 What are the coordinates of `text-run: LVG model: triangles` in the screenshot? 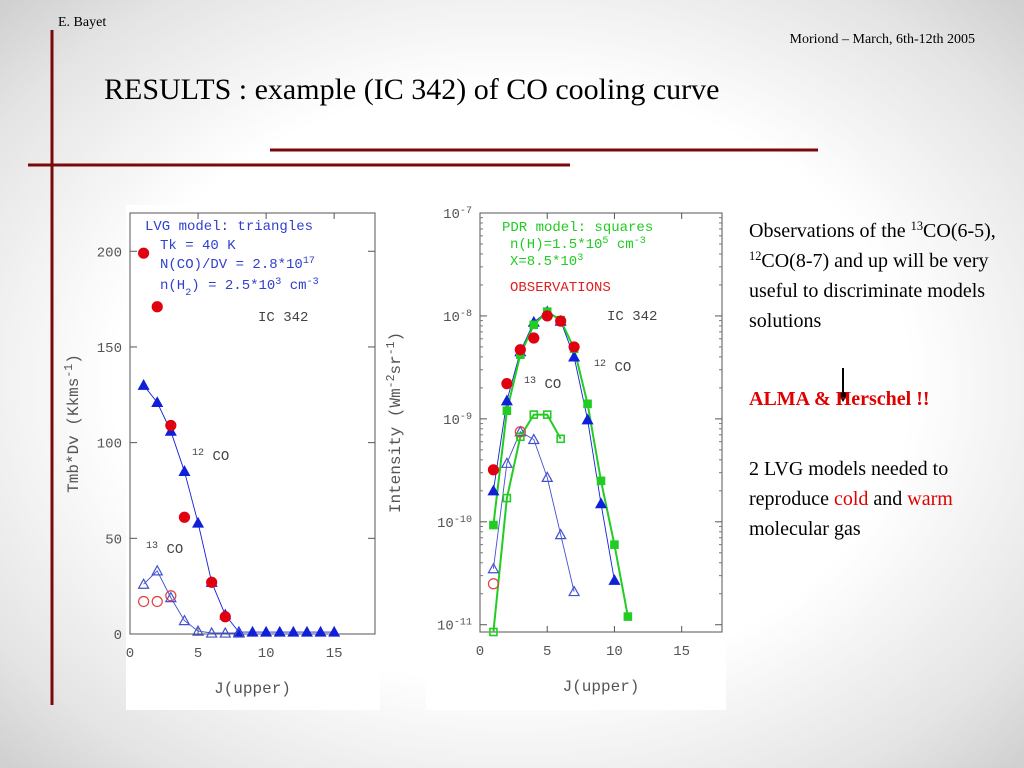 It's located at (229, 227).